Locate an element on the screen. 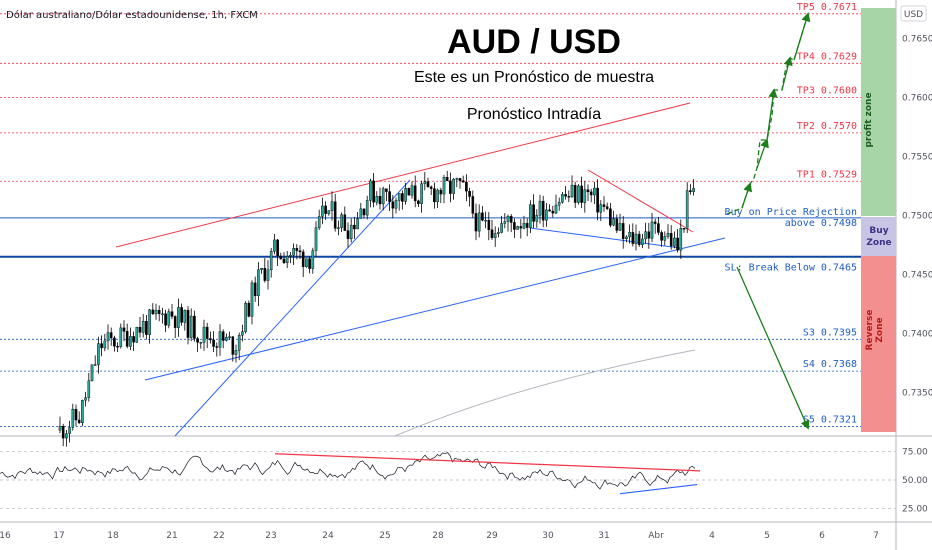 The width and height of the screenshot is (932, 550). level-label-4: TP1 0.7529 is located at coordinates (827, 174).